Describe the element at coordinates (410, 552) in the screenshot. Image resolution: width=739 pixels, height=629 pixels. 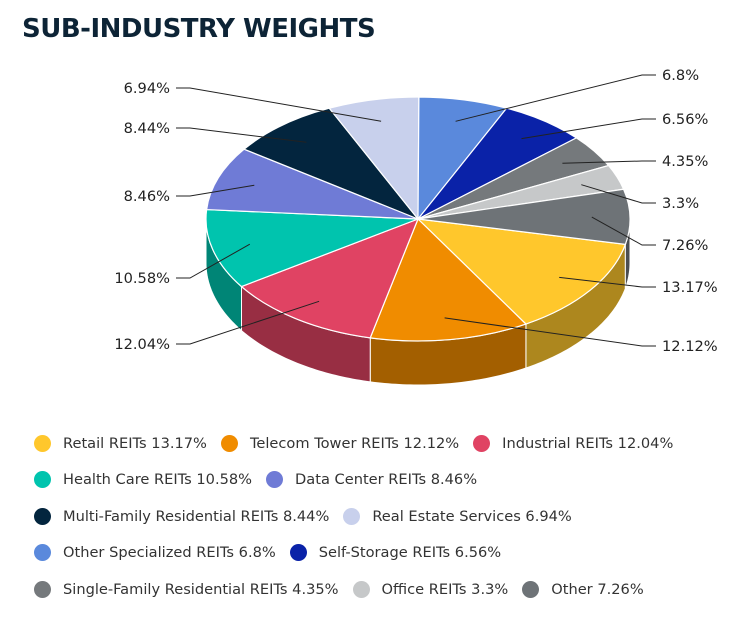
I see `legend-label: Self-Storage REITs 6.56%` at that location.